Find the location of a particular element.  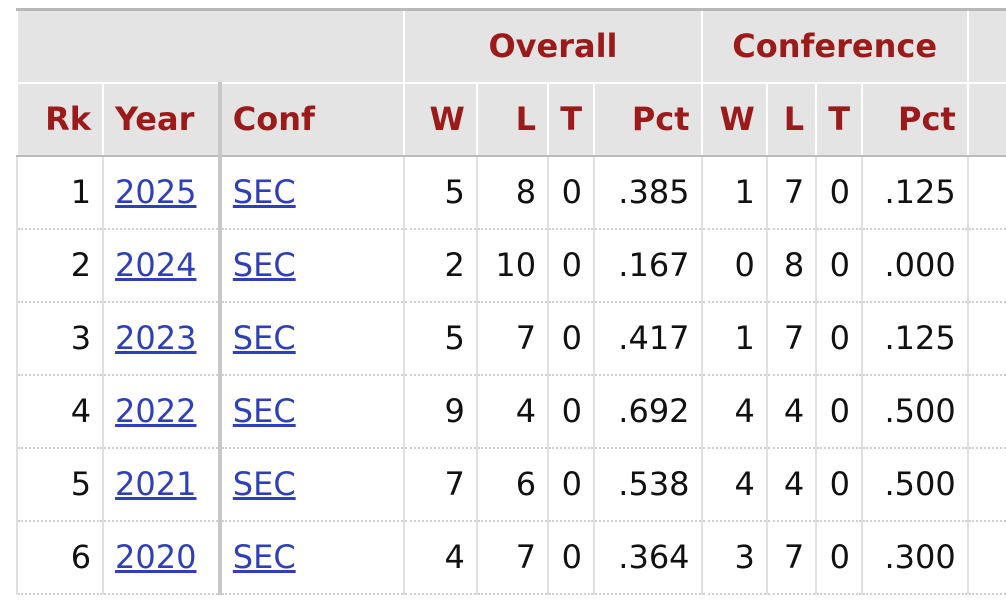

table-cell: .000 is located at coordinates (914, 265).